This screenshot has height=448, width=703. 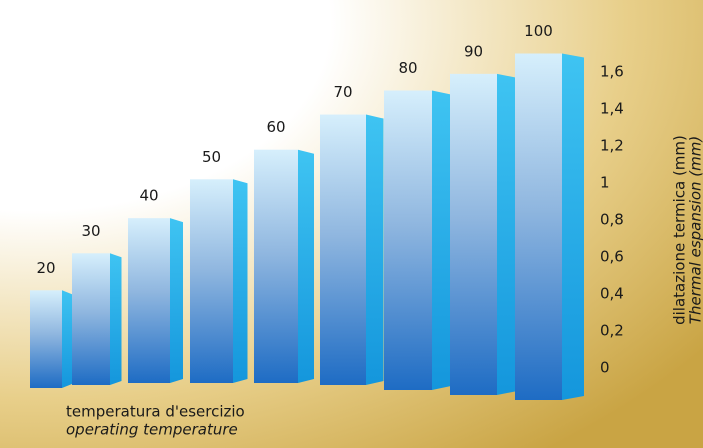 What do you see at coordinates (211, 157) in the screenshot?
I see `category-label: 50` at bounding box center [211, 157].